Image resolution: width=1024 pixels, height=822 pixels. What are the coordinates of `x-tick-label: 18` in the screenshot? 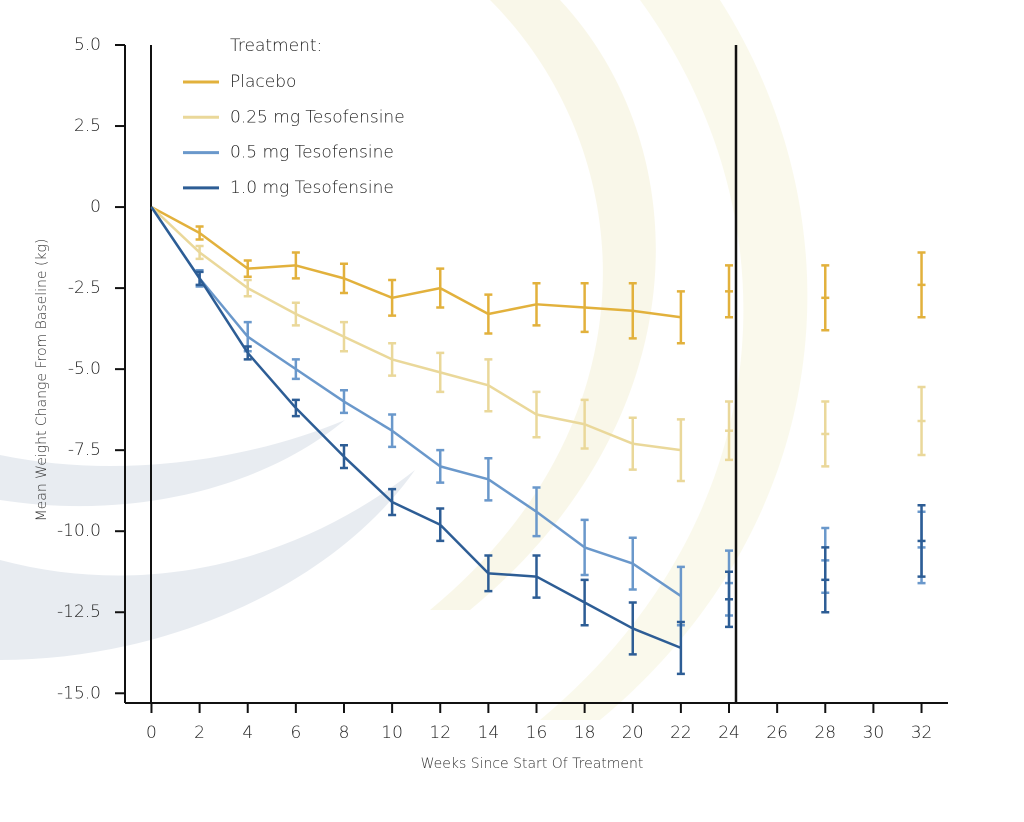 It's located at (585, 733).